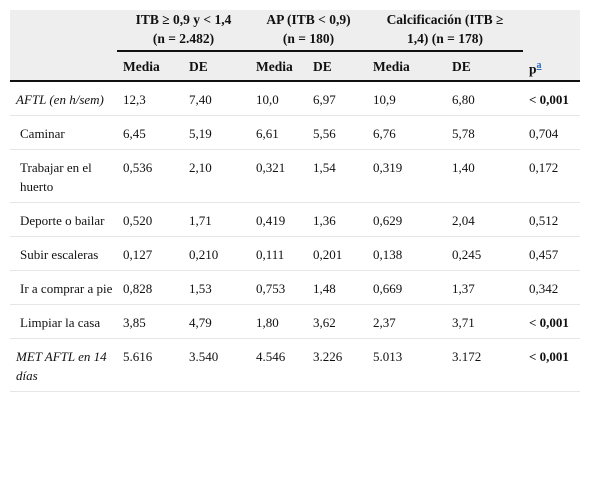  What do you see at coordinates (552, 253) in the screenshot?
I see `p-value-cell: 0,457` at bounding box center [552, 253].